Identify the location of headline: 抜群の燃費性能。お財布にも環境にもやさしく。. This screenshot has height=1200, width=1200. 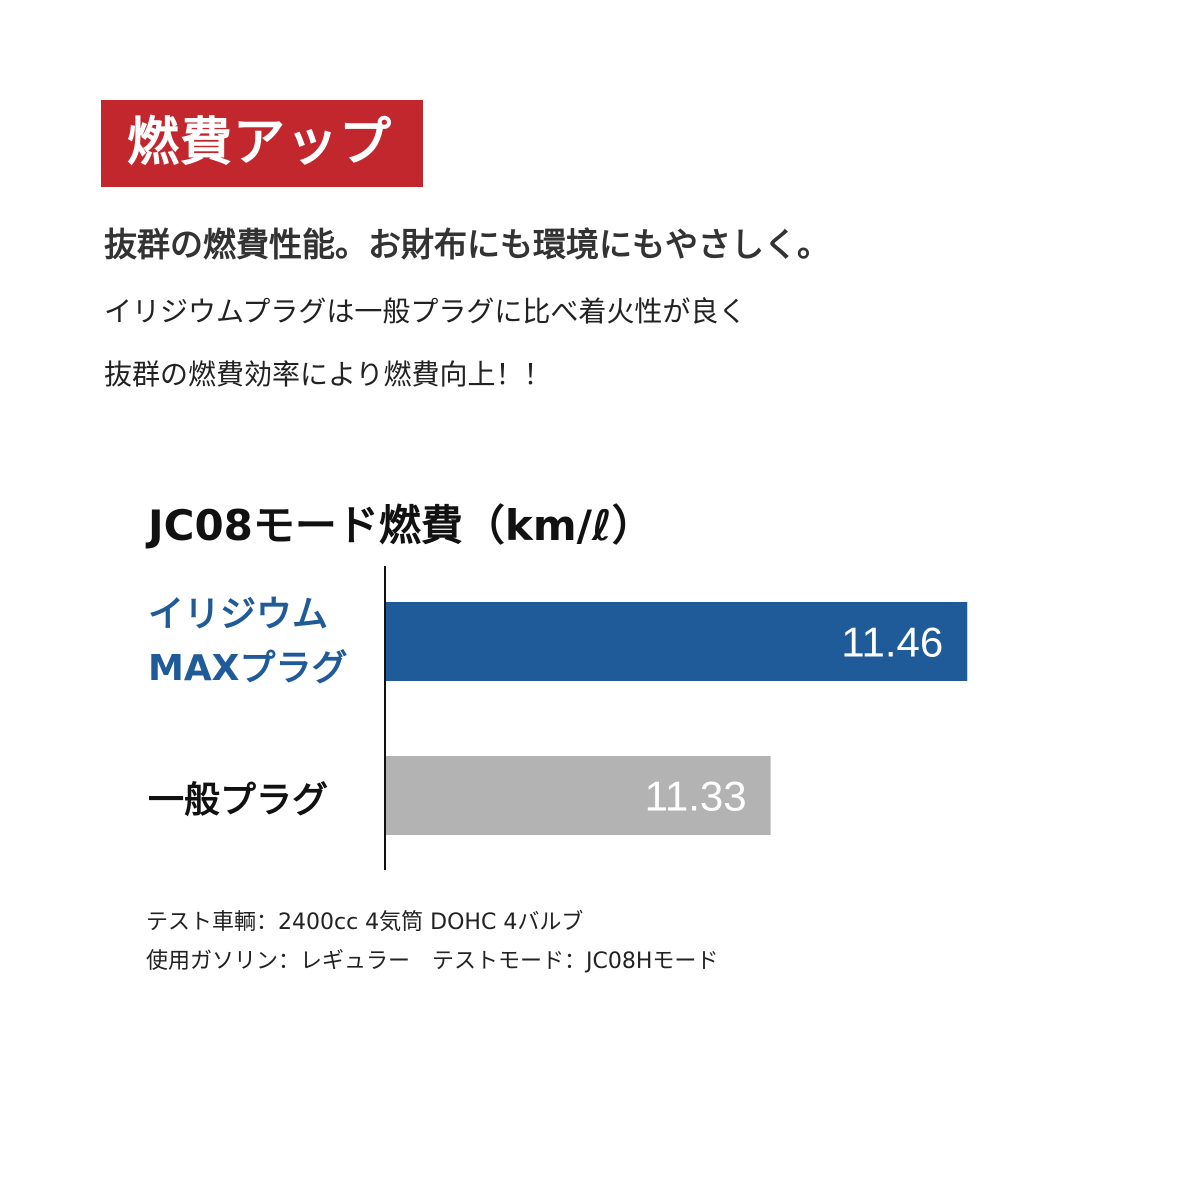
(467, 244).